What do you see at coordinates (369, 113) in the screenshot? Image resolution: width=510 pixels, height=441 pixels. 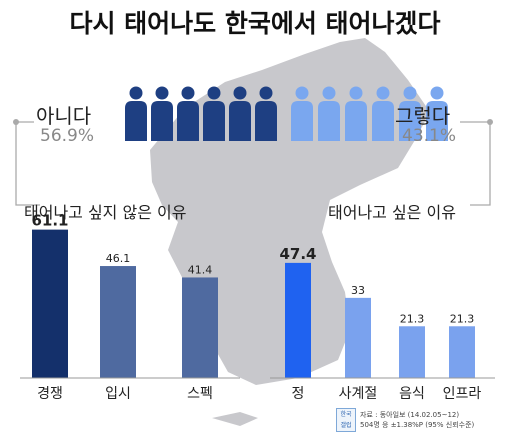 I see `yes-people-figures` at bounding box center [369, 113].